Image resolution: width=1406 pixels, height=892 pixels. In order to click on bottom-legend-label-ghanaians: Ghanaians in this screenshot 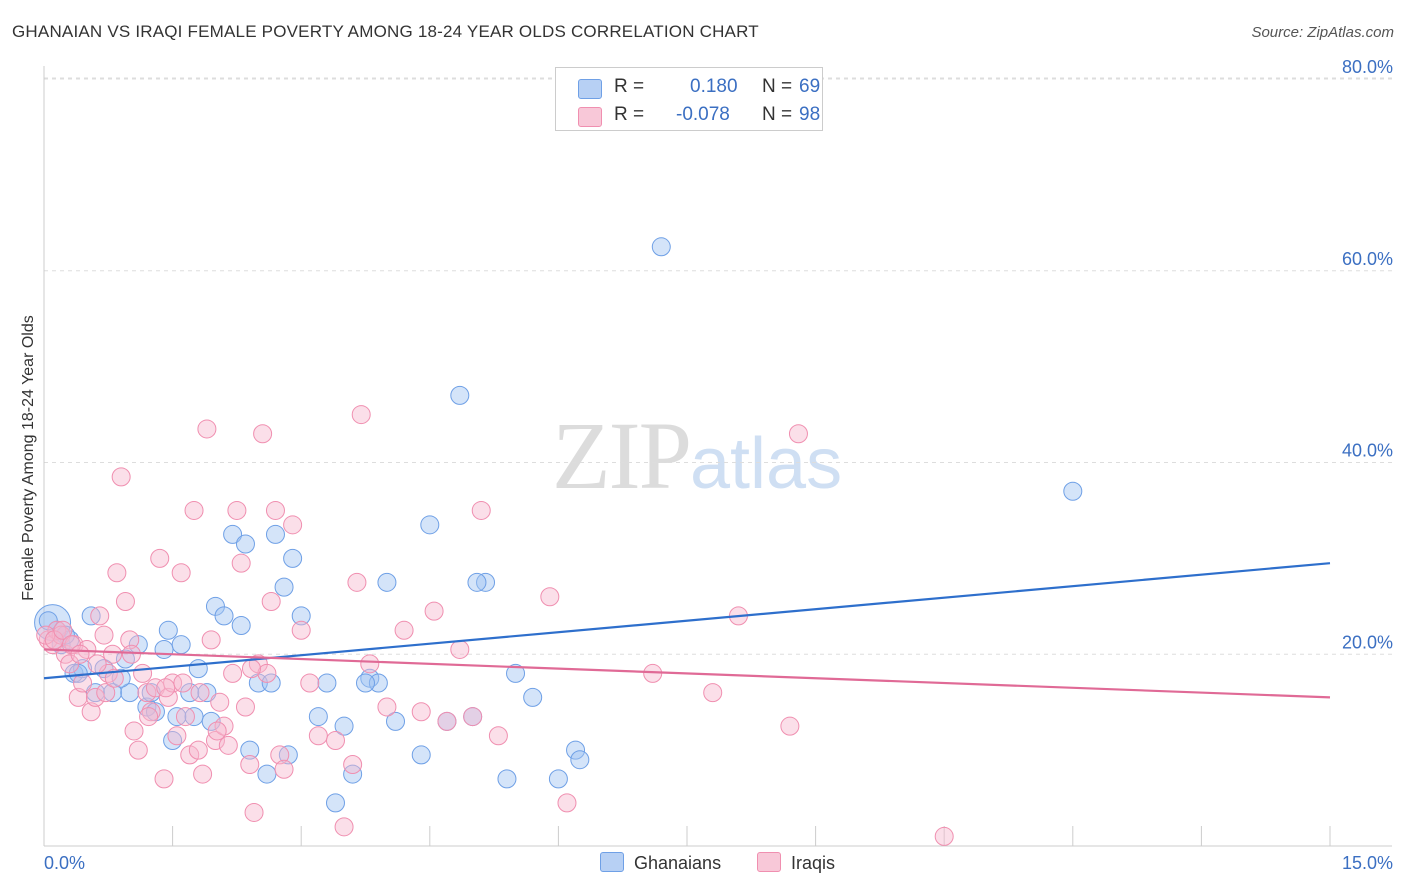, I will do `click(678, 863)`.